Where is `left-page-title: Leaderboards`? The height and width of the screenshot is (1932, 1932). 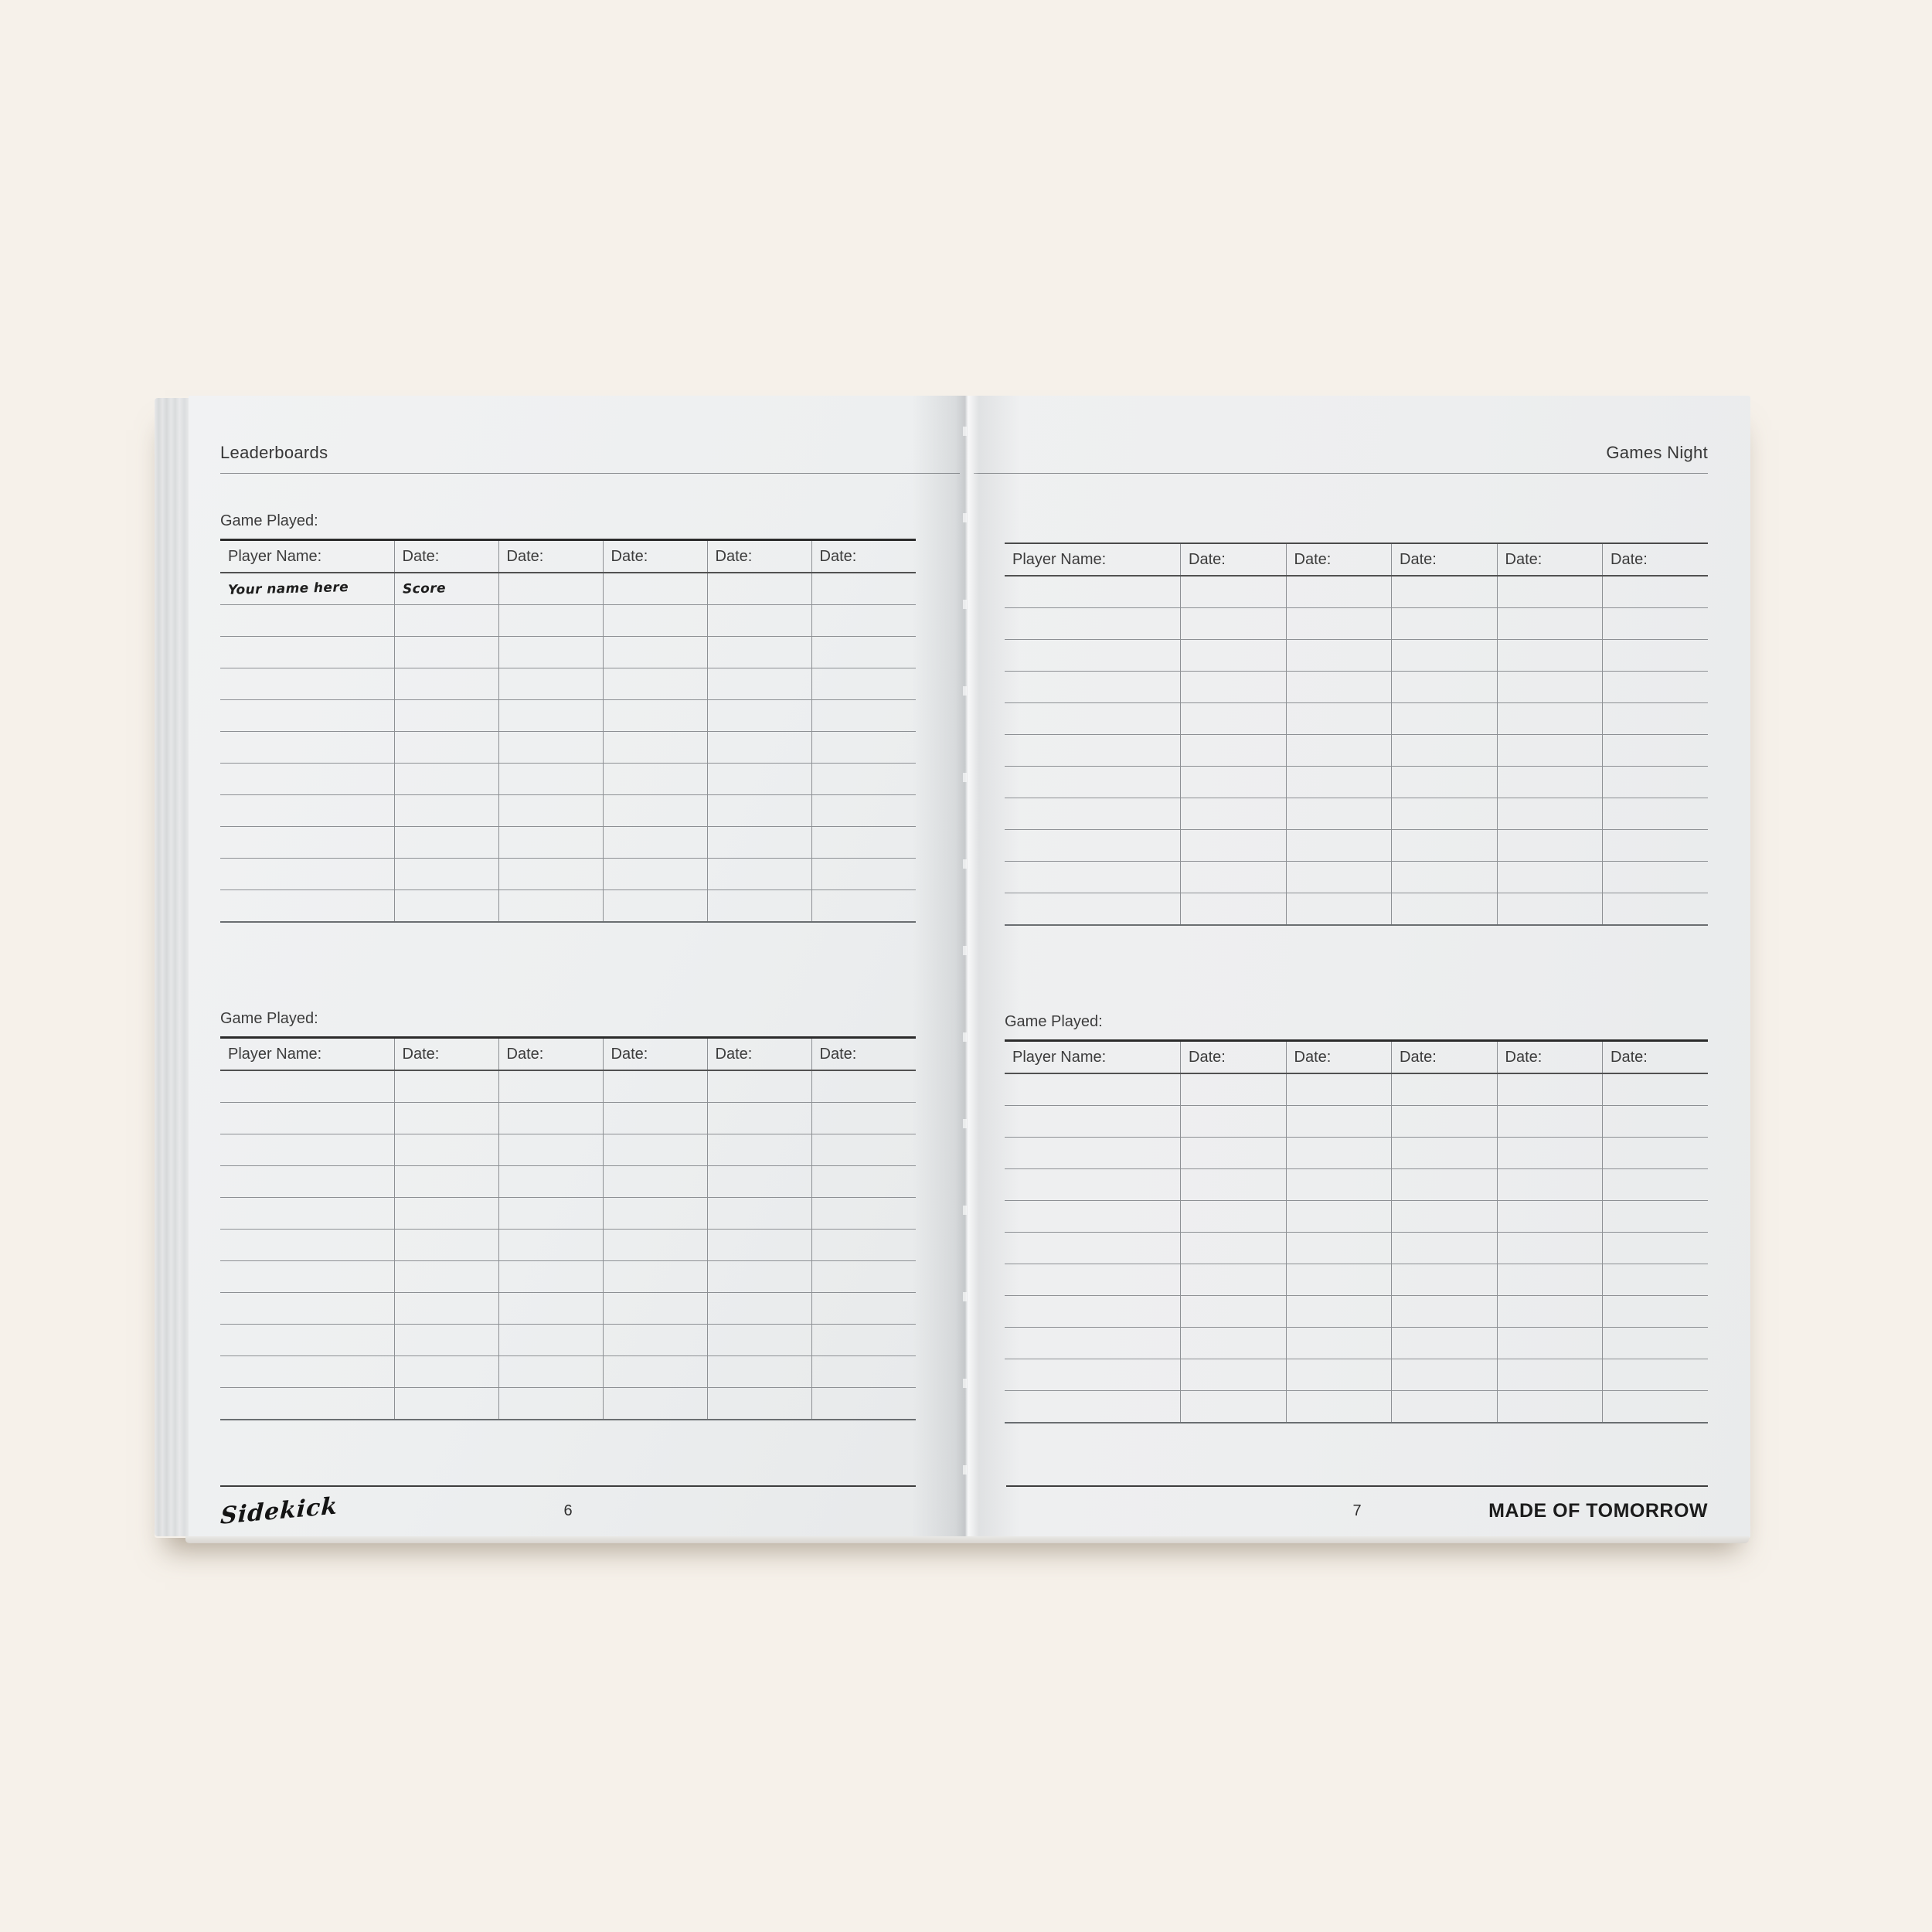 left-page-title: Leaderboards is located at coordinates (274, 453).